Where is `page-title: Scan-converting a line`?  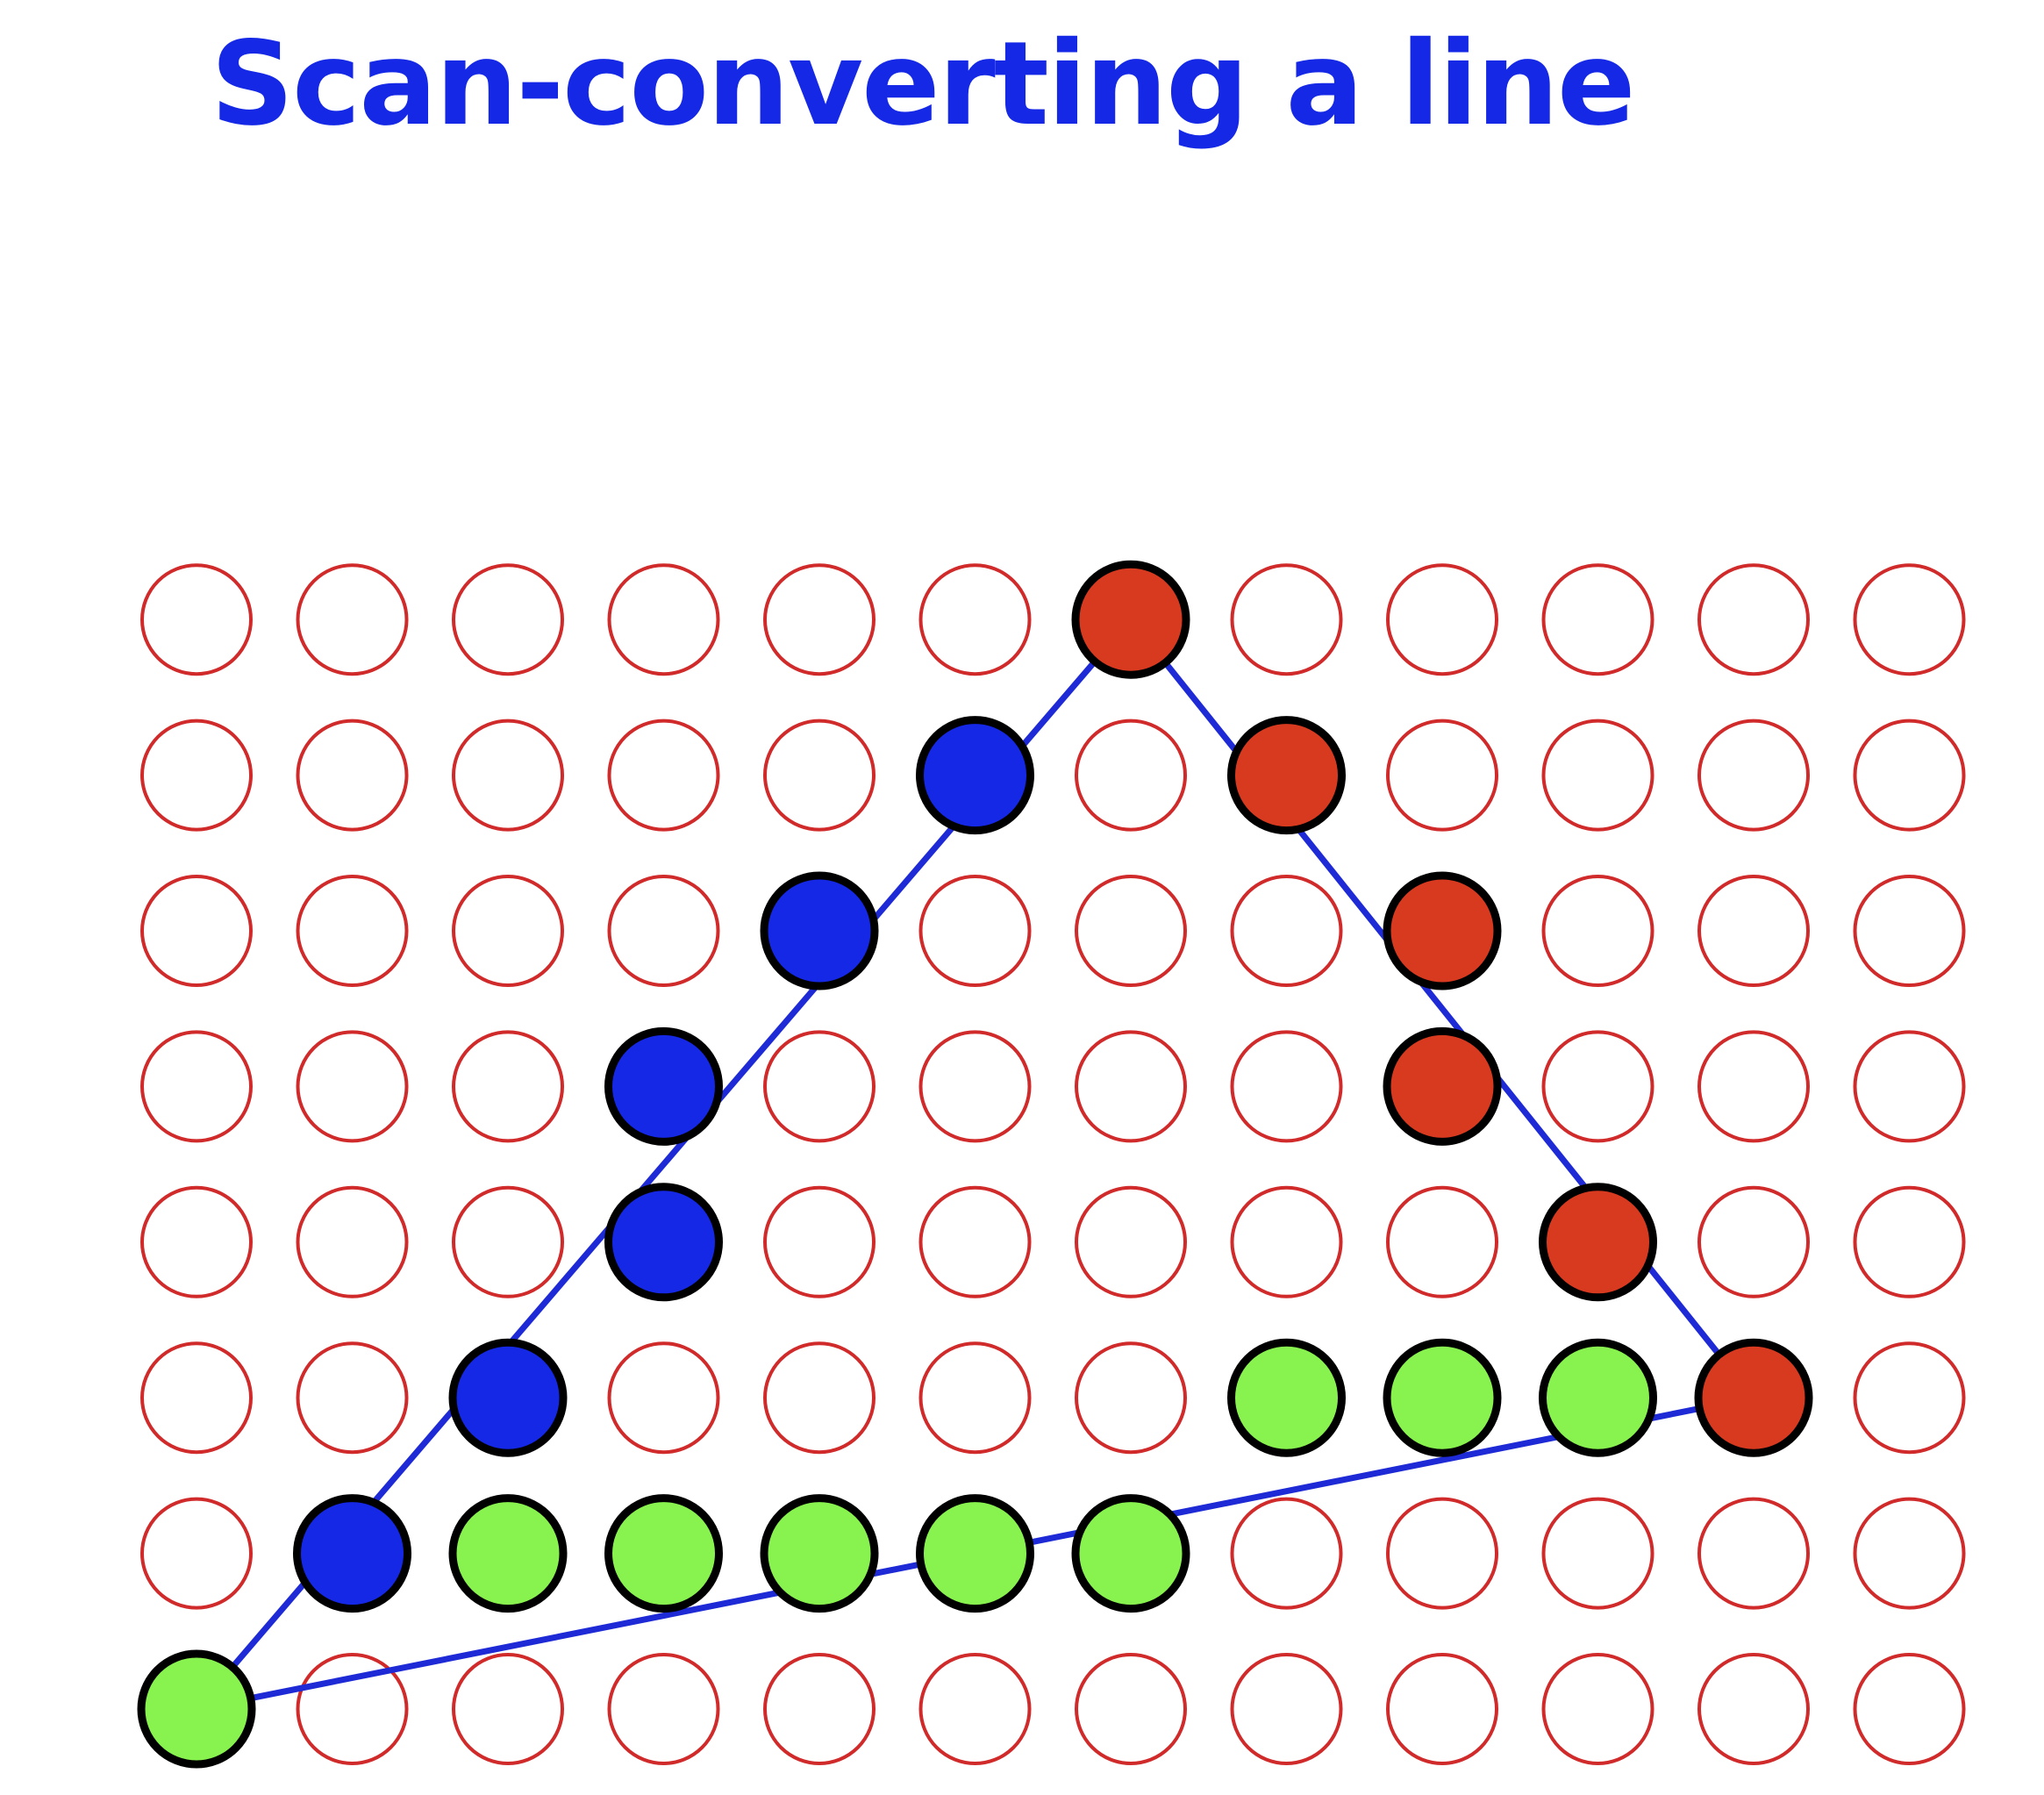 page-title: Scan-converting a line is located at coordinates (923, 84).